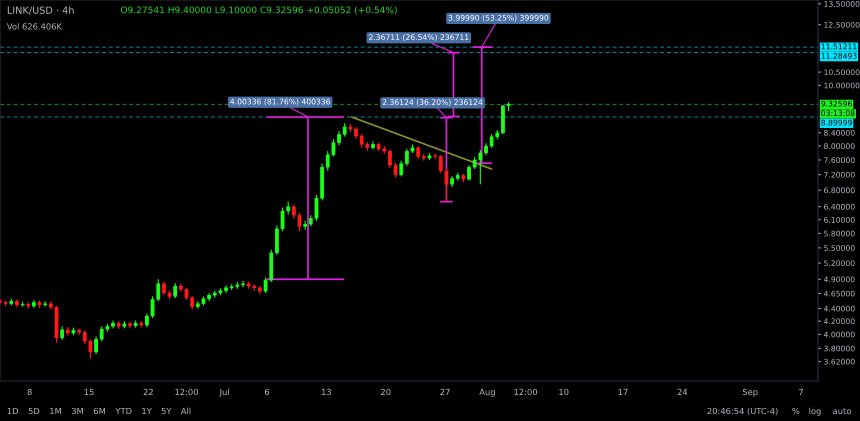 The width and height of the screenshot is (860, 421). I want to click on text: 3M, so click(77, 411).